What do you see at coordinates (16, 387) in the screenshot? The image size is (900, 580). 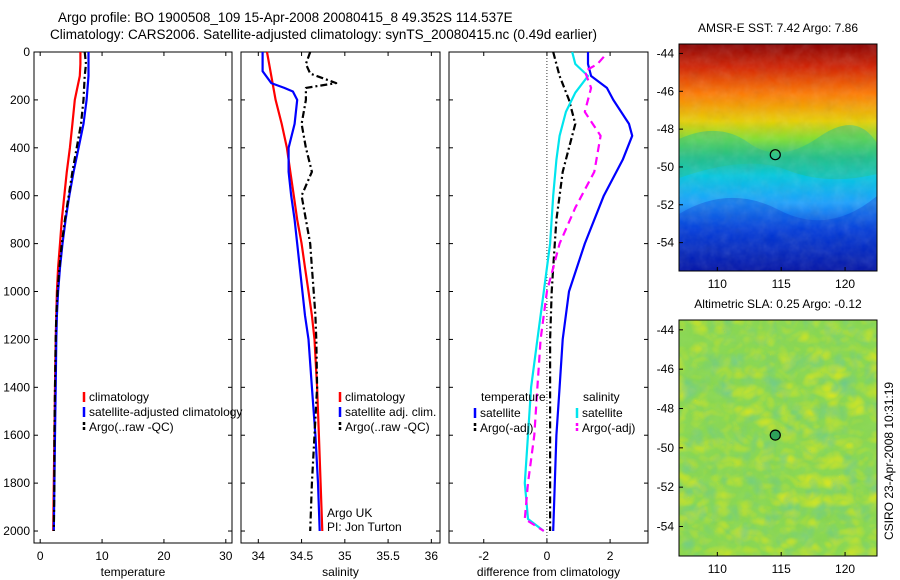 I see `y-tick-label: 1400` at bounding box center [16, 387].